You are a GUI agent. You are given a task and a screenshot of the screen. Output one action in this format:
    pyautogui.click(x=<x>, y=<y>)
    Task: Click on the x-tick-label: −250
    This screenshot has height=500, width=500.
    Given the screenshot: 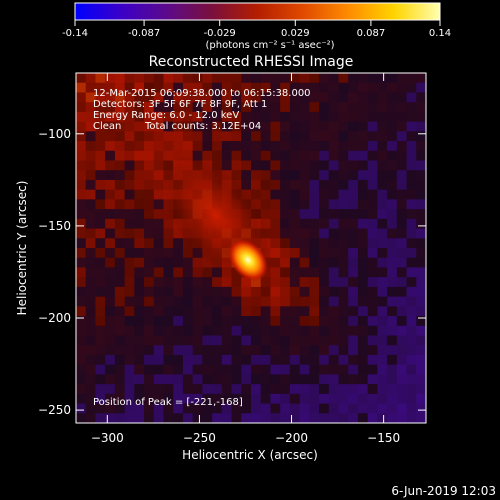 What is the action you would take?
    pyautogui.click(x=199, y=438)
    